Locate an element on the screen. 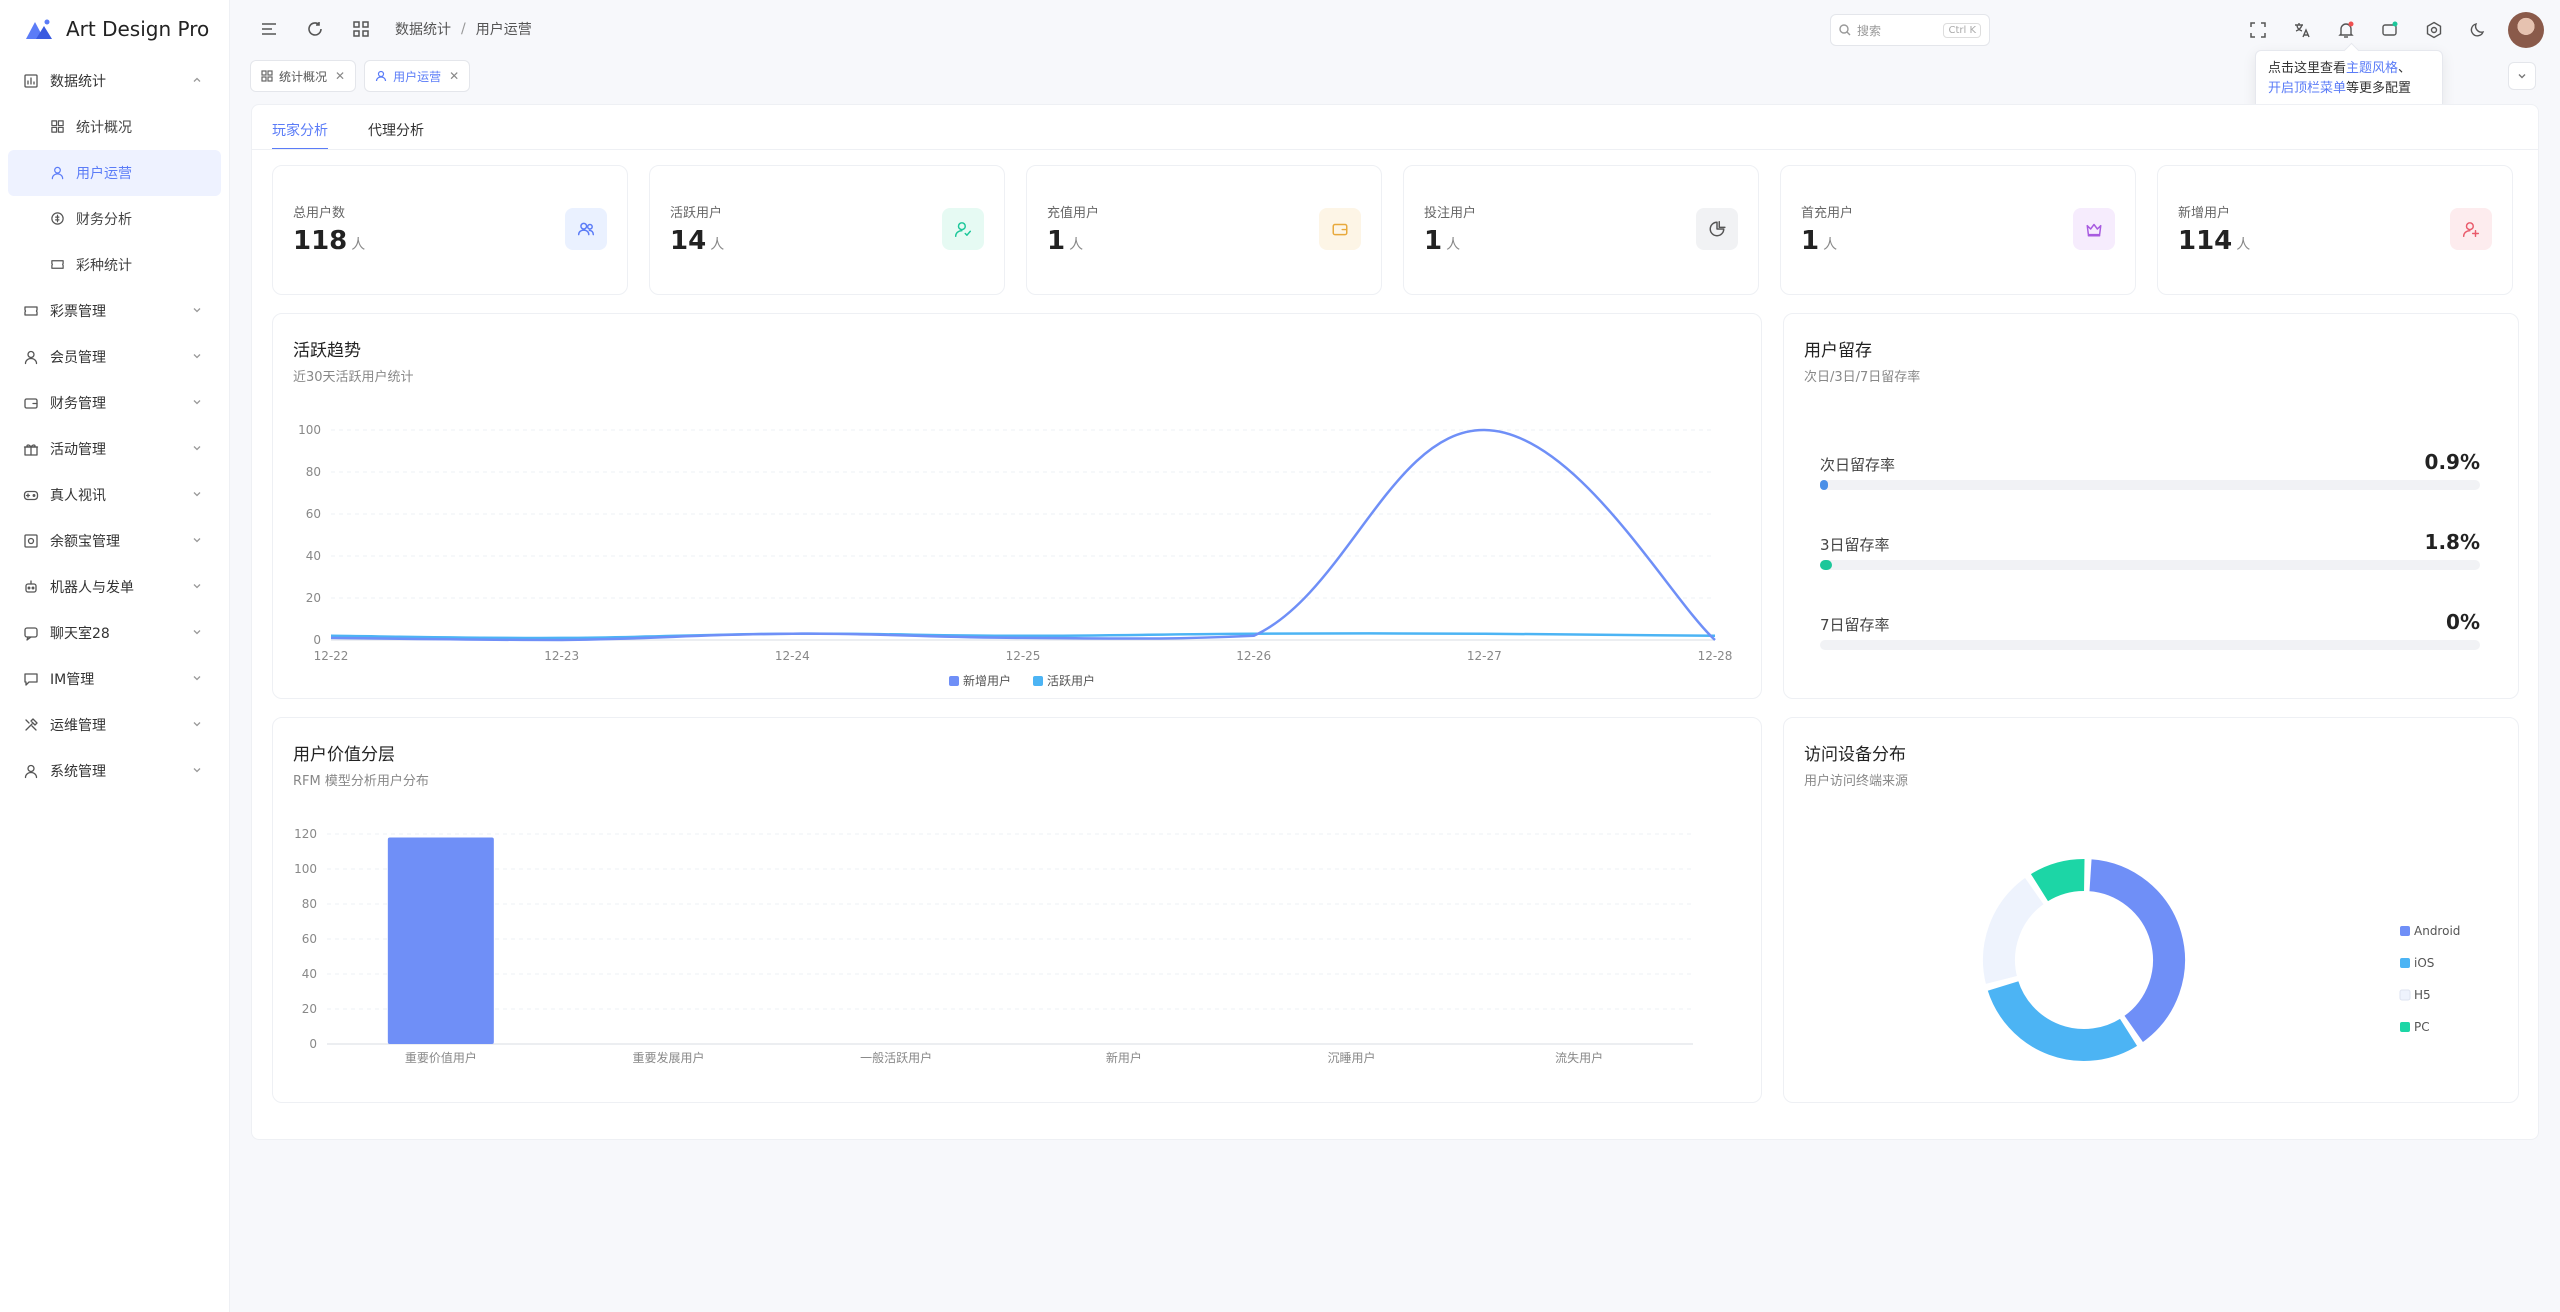 This screenshot has width=2560, height=1312. page-tab-user-ops: 用户运营 ✕ is located at coordinates (417, 76).